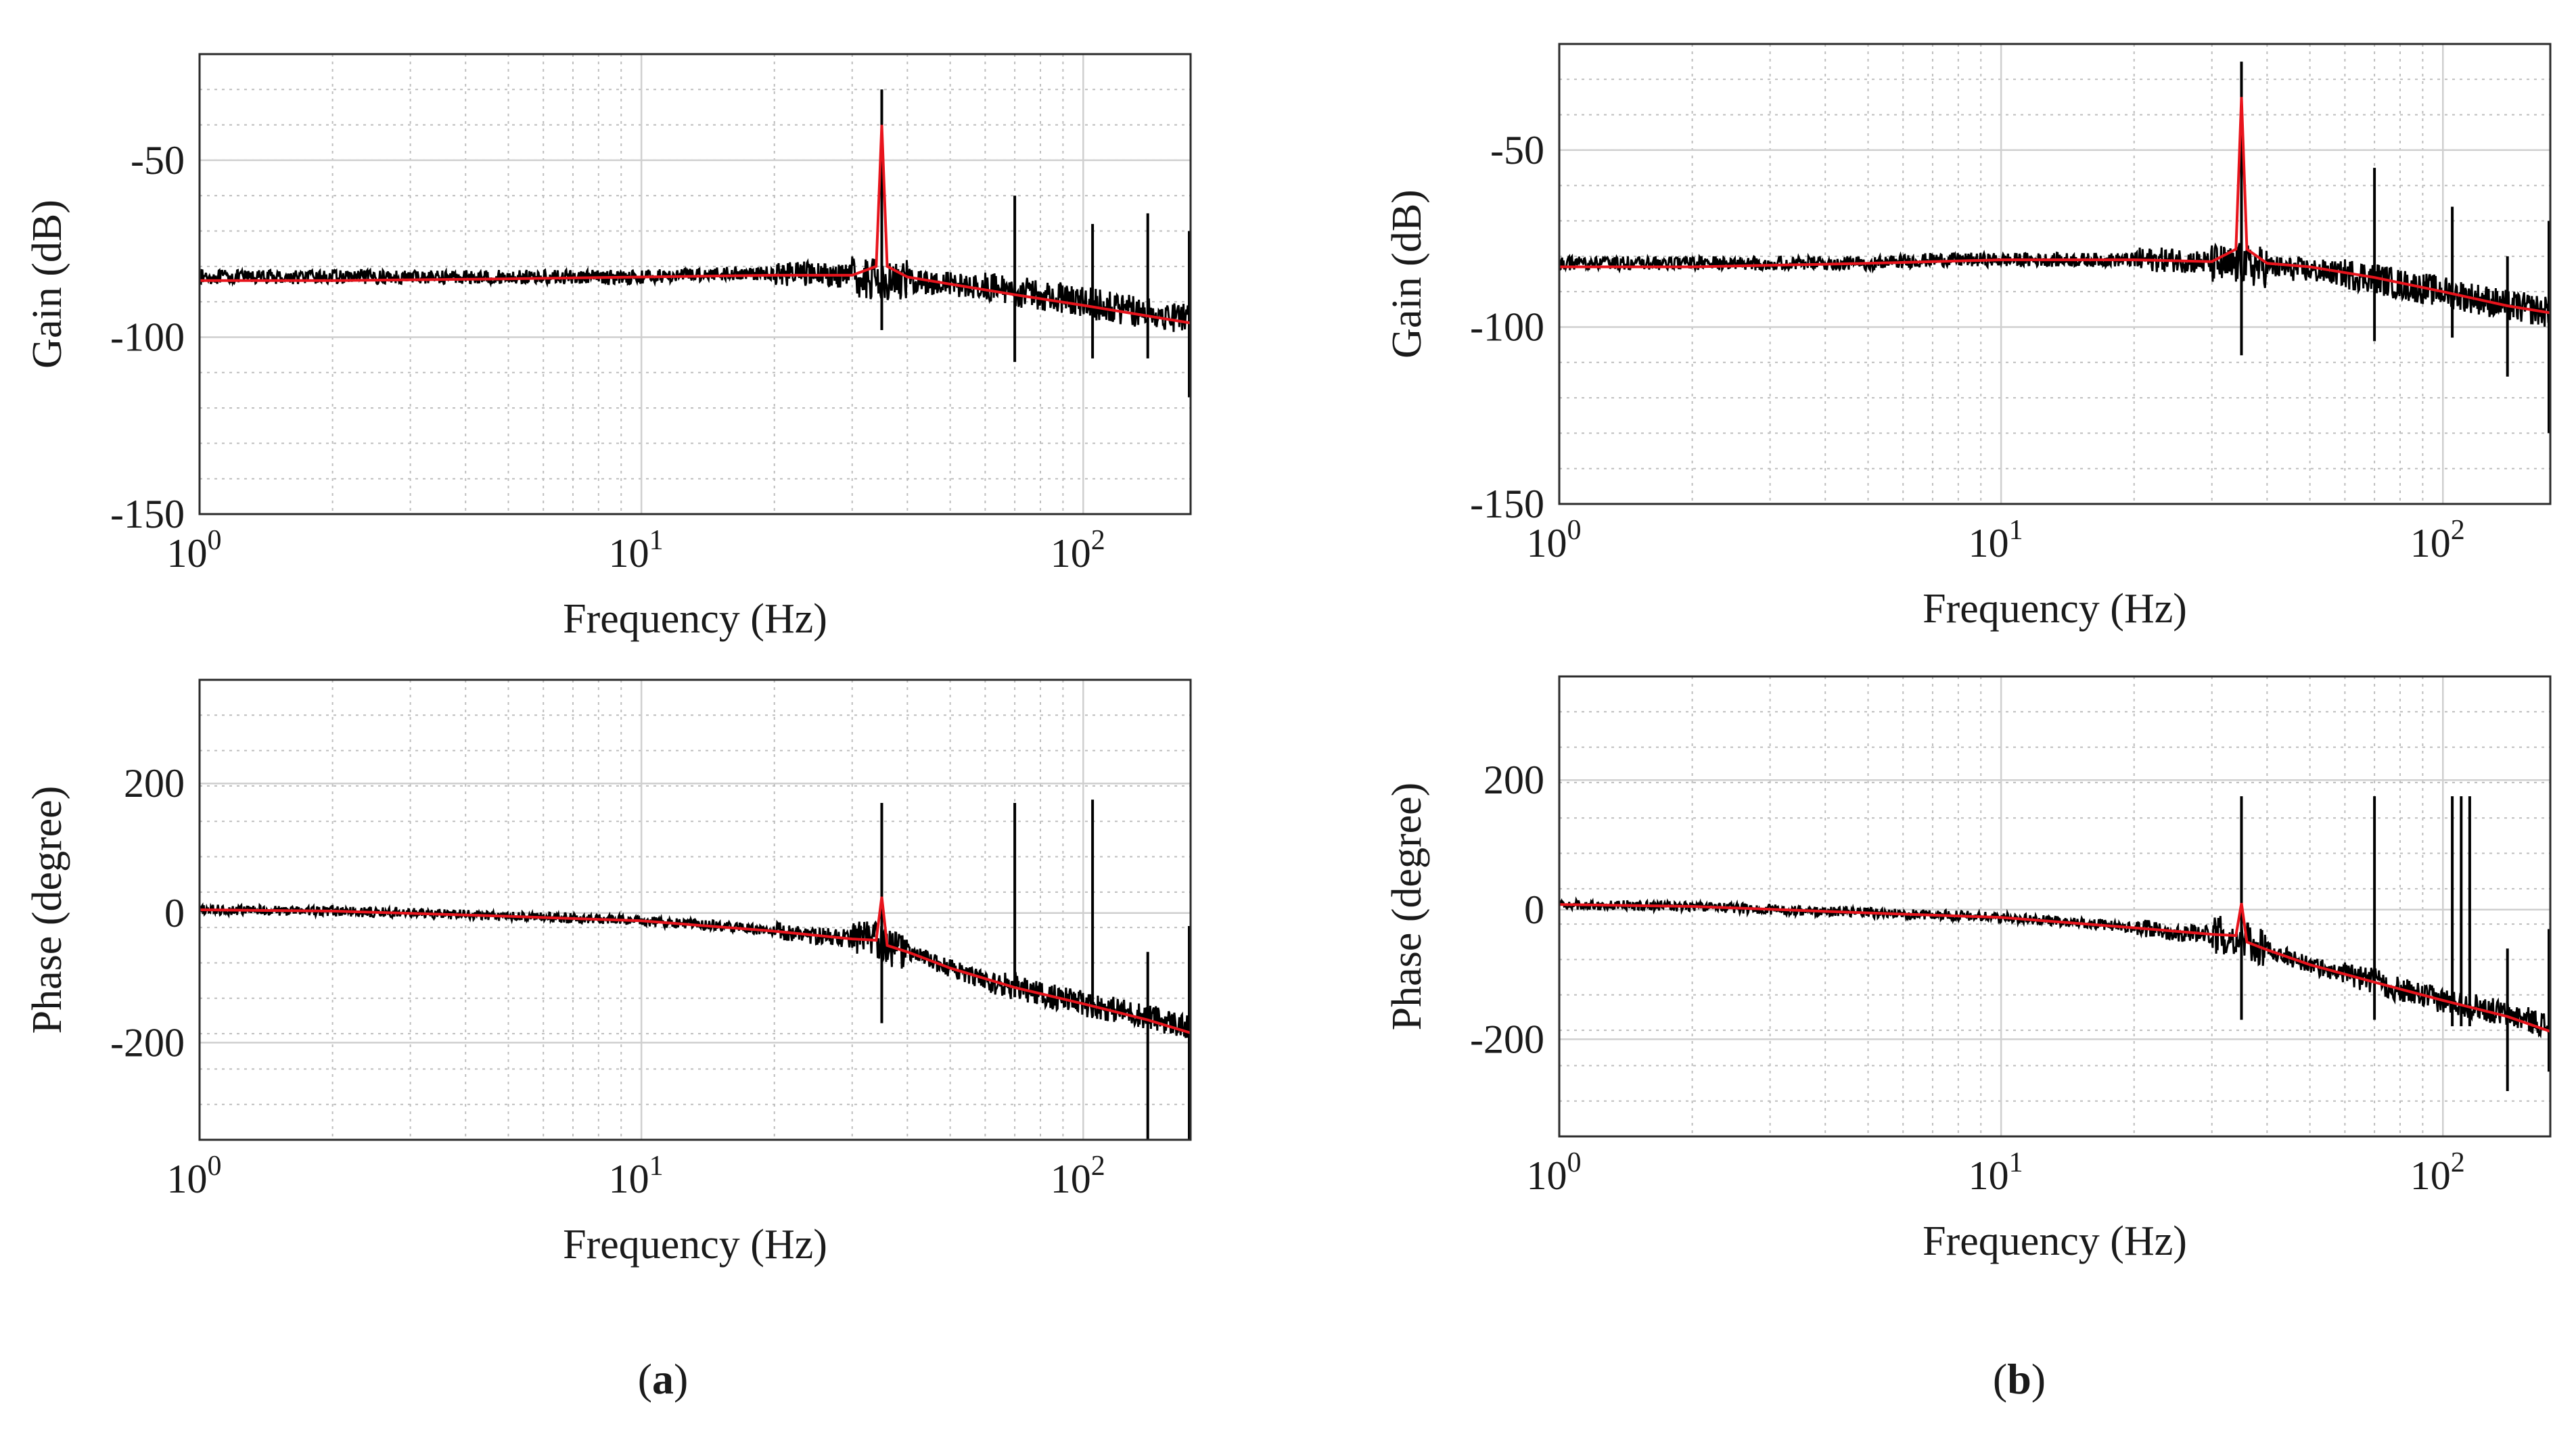 The image size is (2576, 1432). I want to click on plot-area, so click(695, 284).